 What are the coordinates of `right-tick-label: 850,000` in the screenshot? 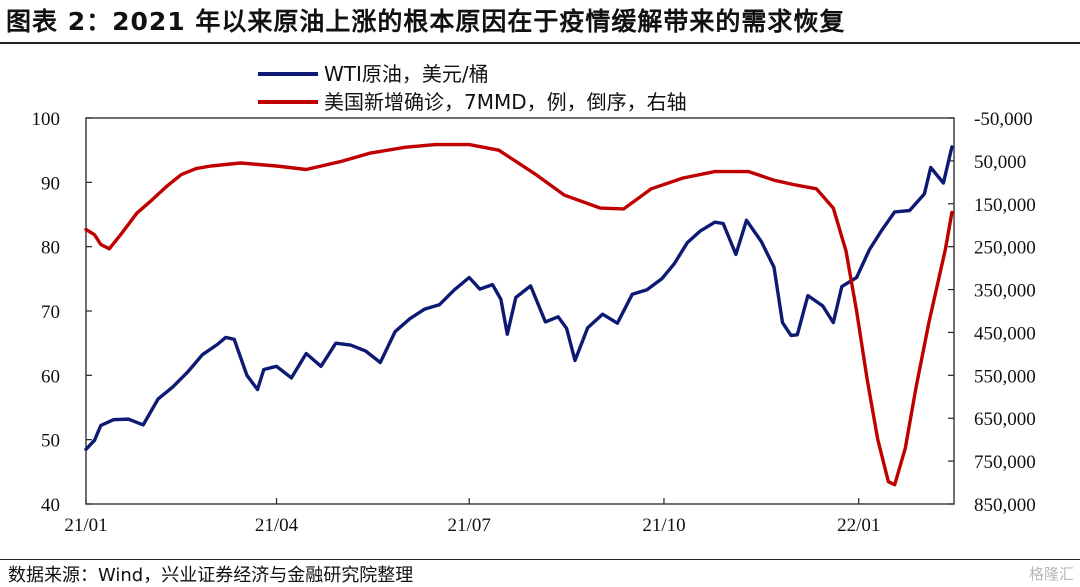 It's located at (1005, 505).